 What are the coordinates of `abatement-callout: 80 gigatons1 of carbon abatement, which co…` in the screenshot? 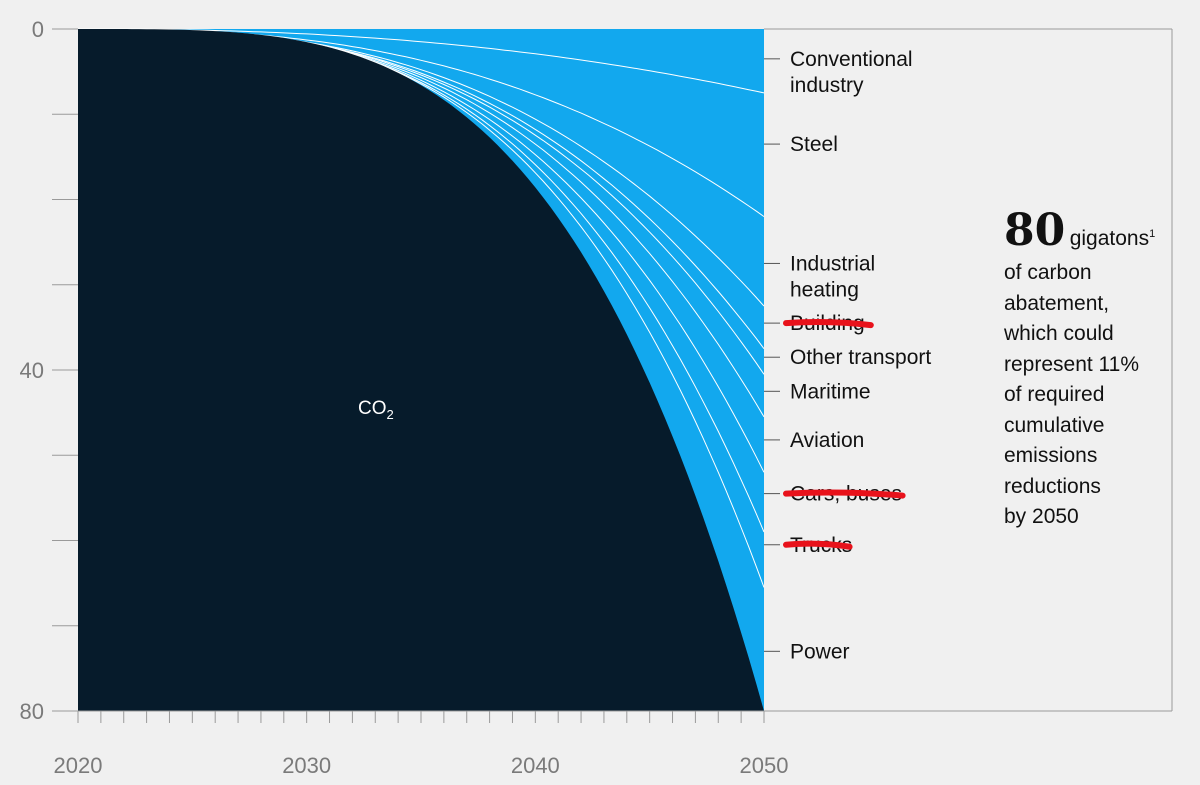 It's located at (1091, 369).